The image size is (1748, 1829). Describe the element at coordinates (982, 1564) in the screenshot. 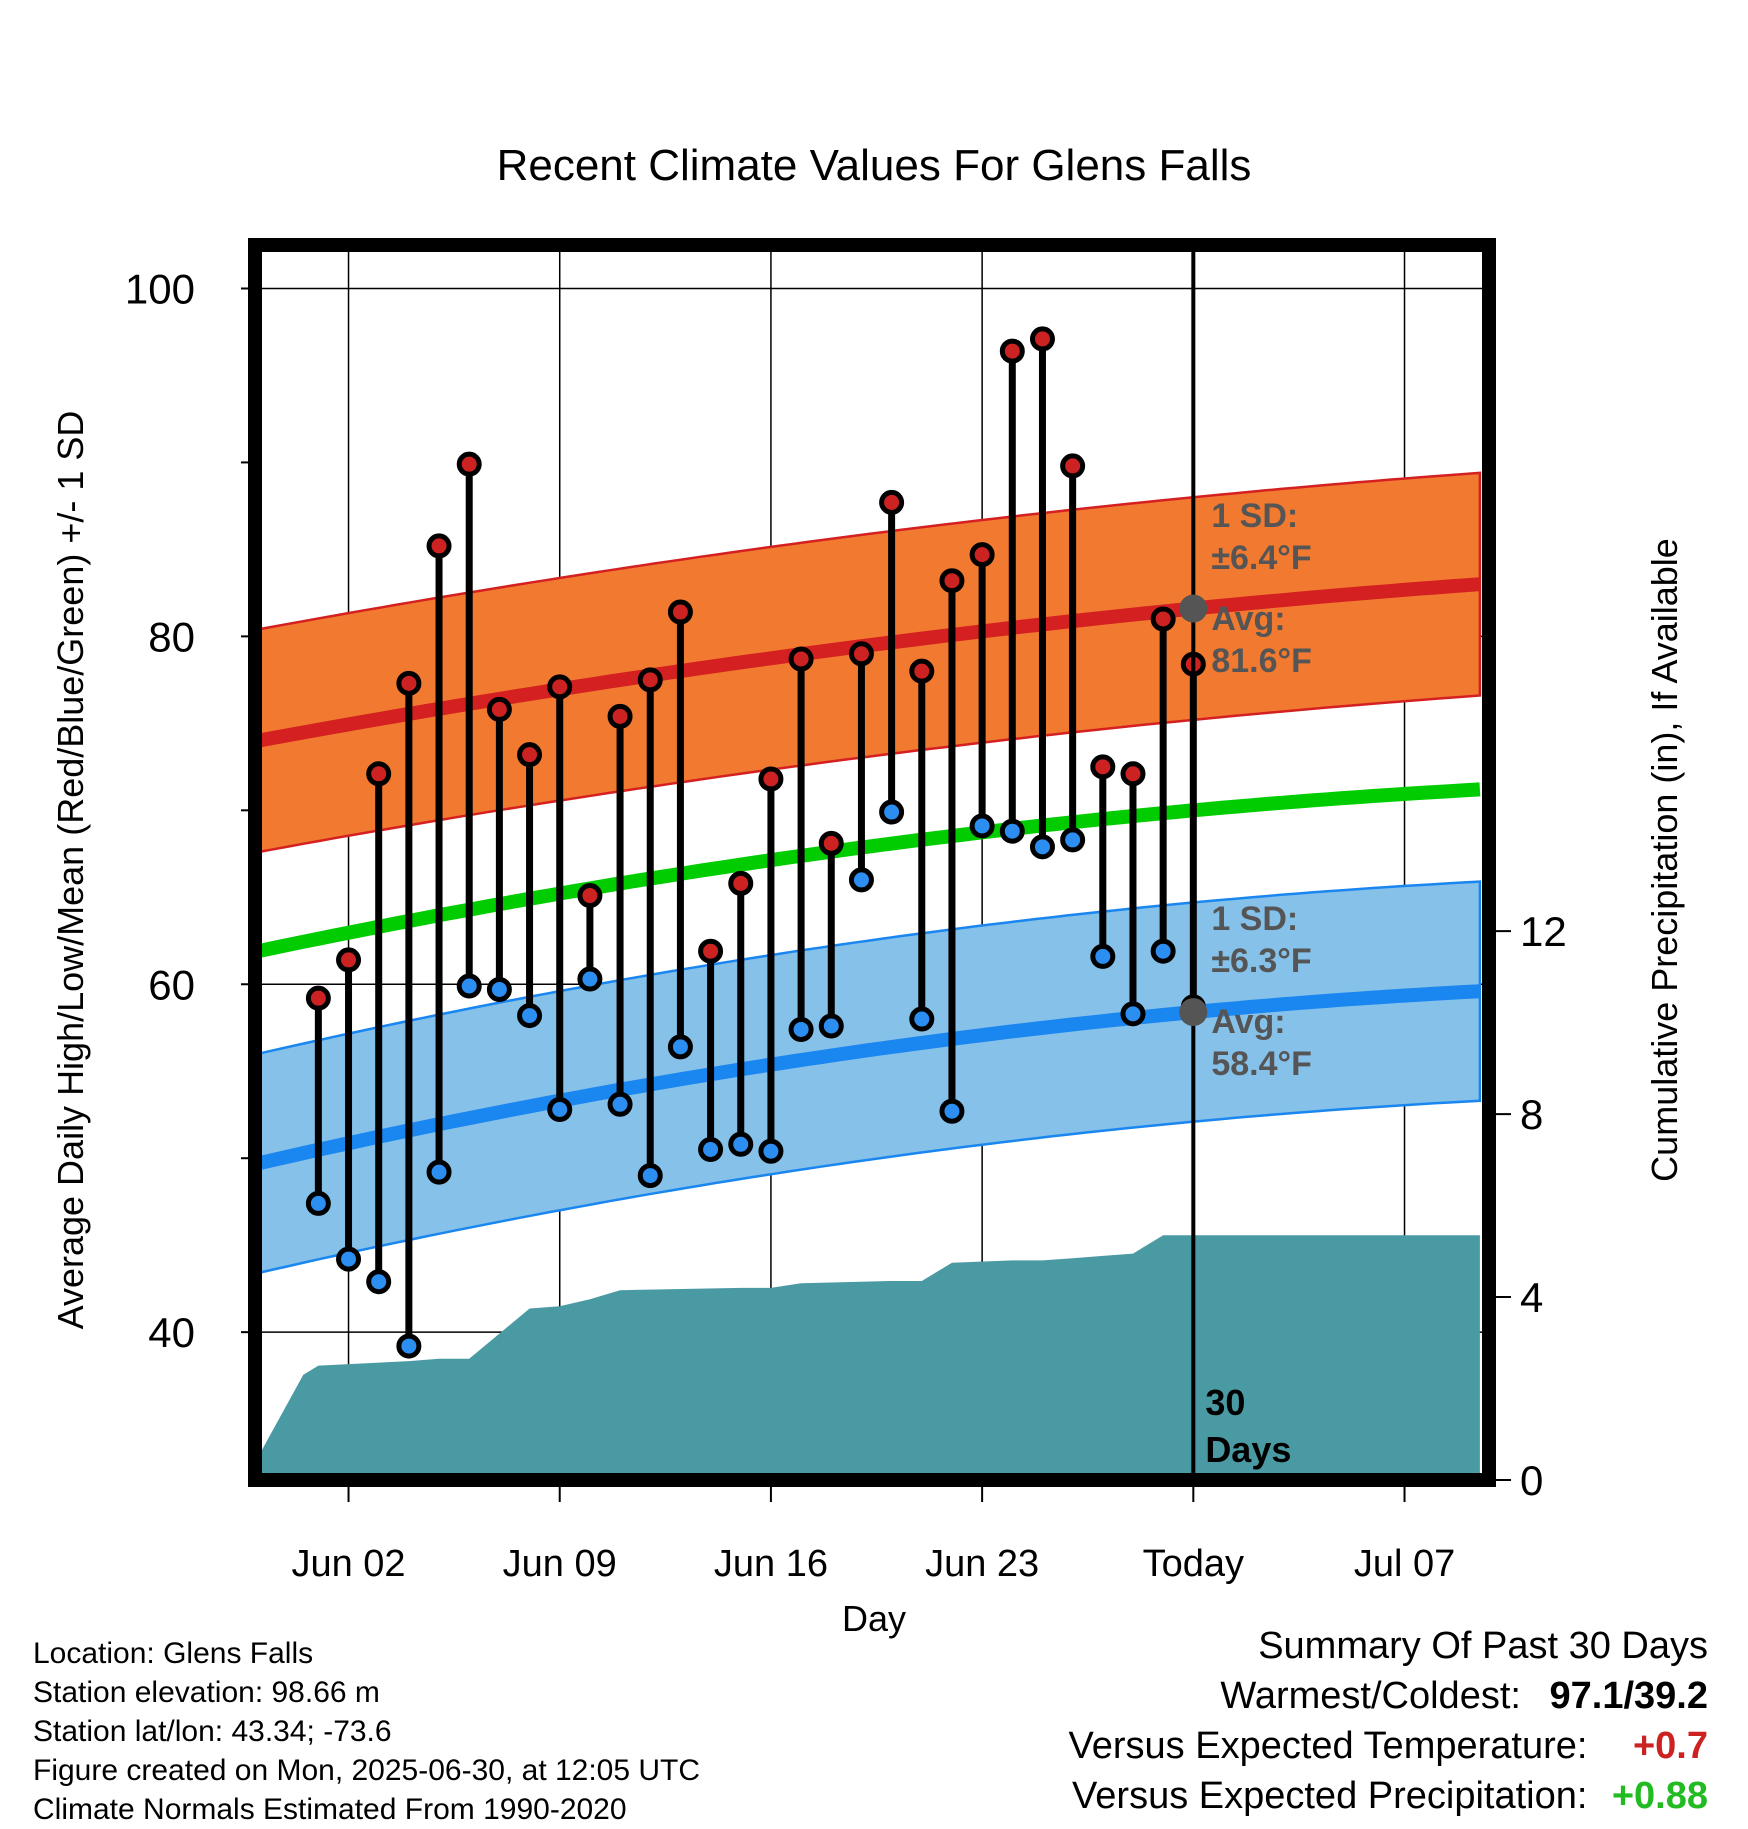

I see `x-tick-label: Jun 23` at that location.